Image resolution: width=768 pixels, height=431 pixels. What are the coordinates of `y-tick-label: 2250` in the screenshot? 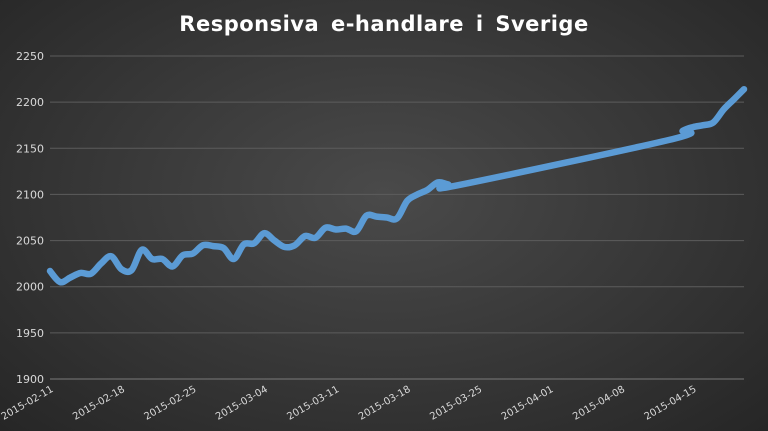 It's located at (30, 56).